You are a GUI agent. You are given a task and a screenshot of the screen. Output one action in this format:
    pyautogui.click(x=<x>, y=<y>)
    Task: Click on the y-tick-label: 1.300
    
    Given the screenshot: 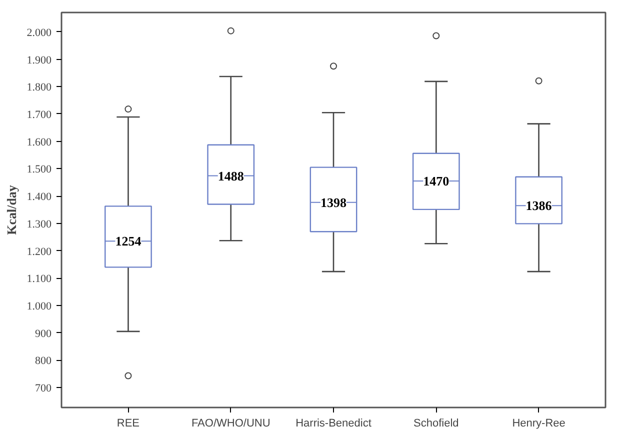 What is the action you would take?
    pyautogui.click(x=39, y=224)
    